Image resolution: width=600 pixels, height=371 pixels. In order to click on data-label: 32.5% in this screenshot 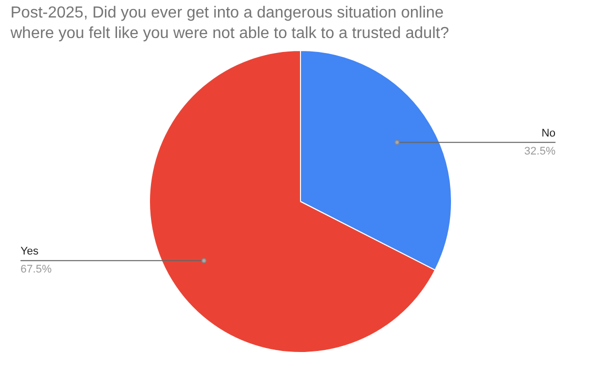, I will do `click(540, 151)`.